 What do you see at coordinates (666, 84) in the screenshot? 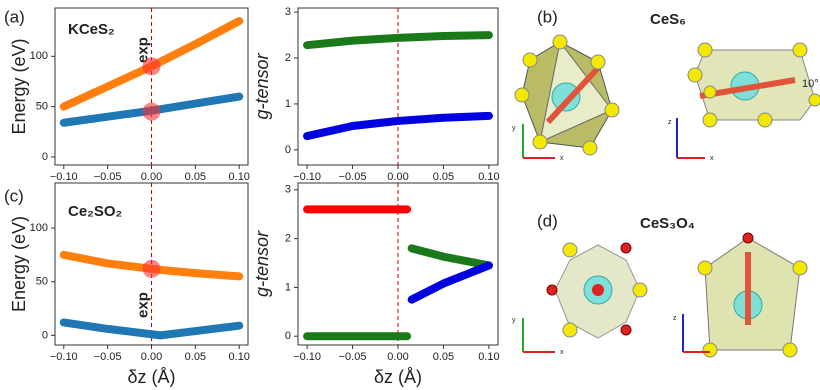
I see `structure-b: (b) CeS₆ 10° y x z x` at bounding box center [666, 84].